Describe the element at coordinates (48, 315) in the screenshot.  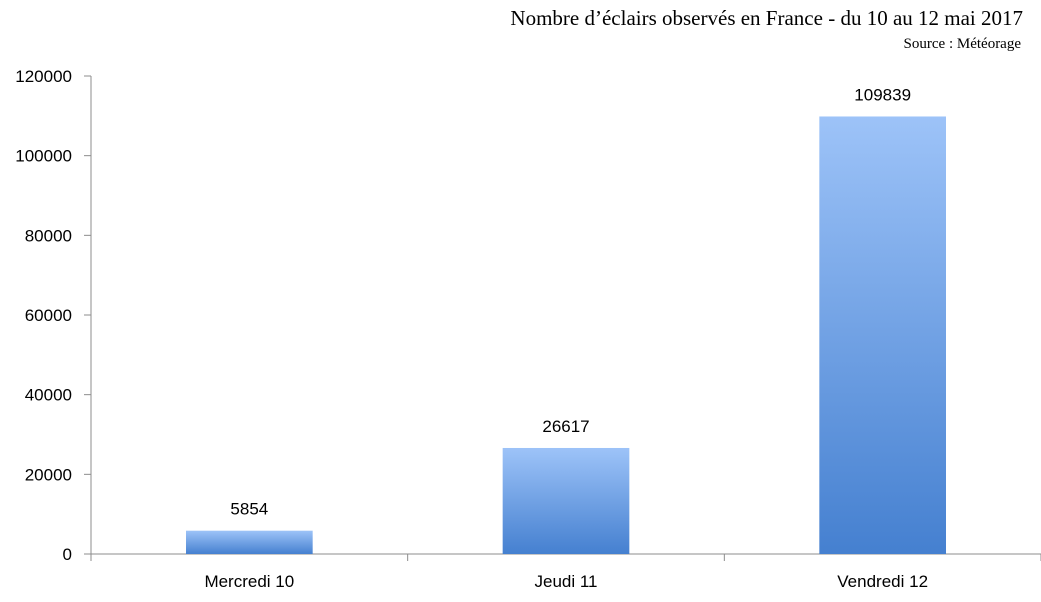
I see `y-tick-label: 60000` at that location.